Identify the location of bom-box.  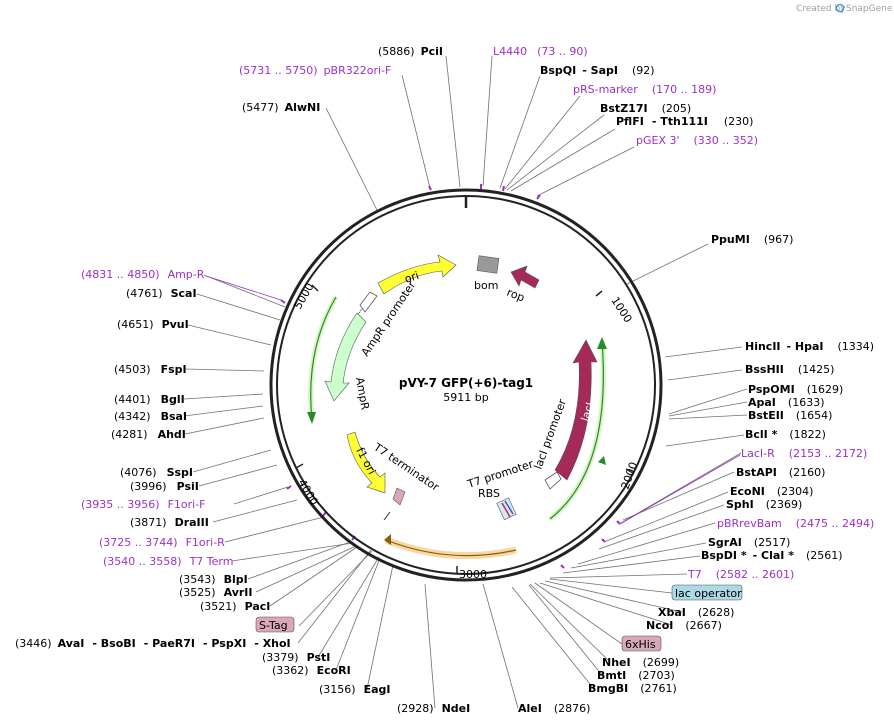
(488, 264).